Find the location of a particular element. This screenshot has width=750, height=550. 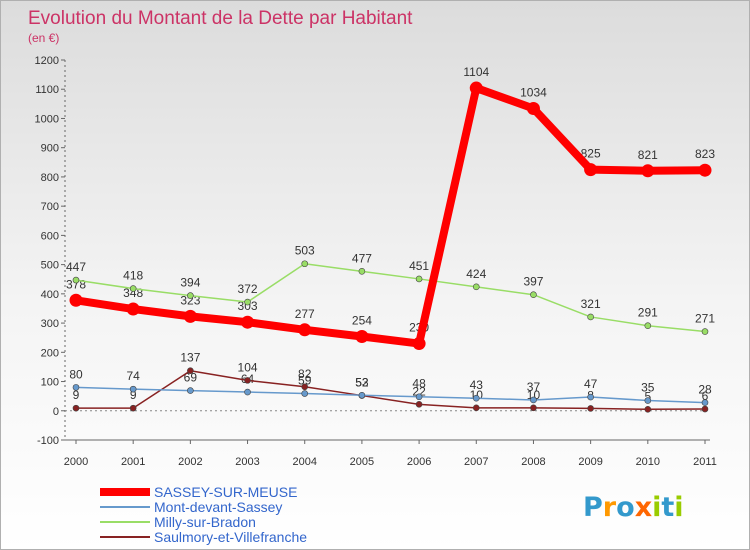

logo-letter: r is located at coordinates (610, 507).